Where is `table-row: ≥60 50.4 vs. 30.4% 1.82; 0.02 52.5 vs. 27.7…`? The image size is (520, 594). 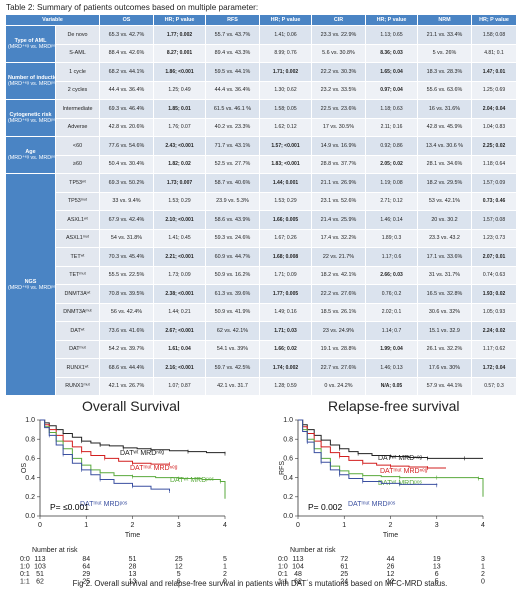
table-row: ≥60 50.4 vs. 30.4% 1.82; 0.02 52.5 vs. 27.7… is located at coordinates (261, 164).